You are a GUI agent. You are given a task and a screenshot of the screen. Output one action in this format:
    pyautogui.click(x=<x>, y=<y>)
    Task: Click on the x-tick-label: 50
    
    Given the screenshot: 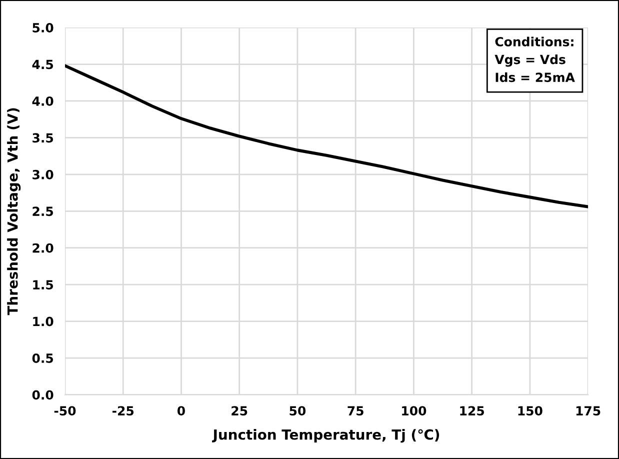 What is the action you would take?
    pyautogui.click(x=298, y=411)
    